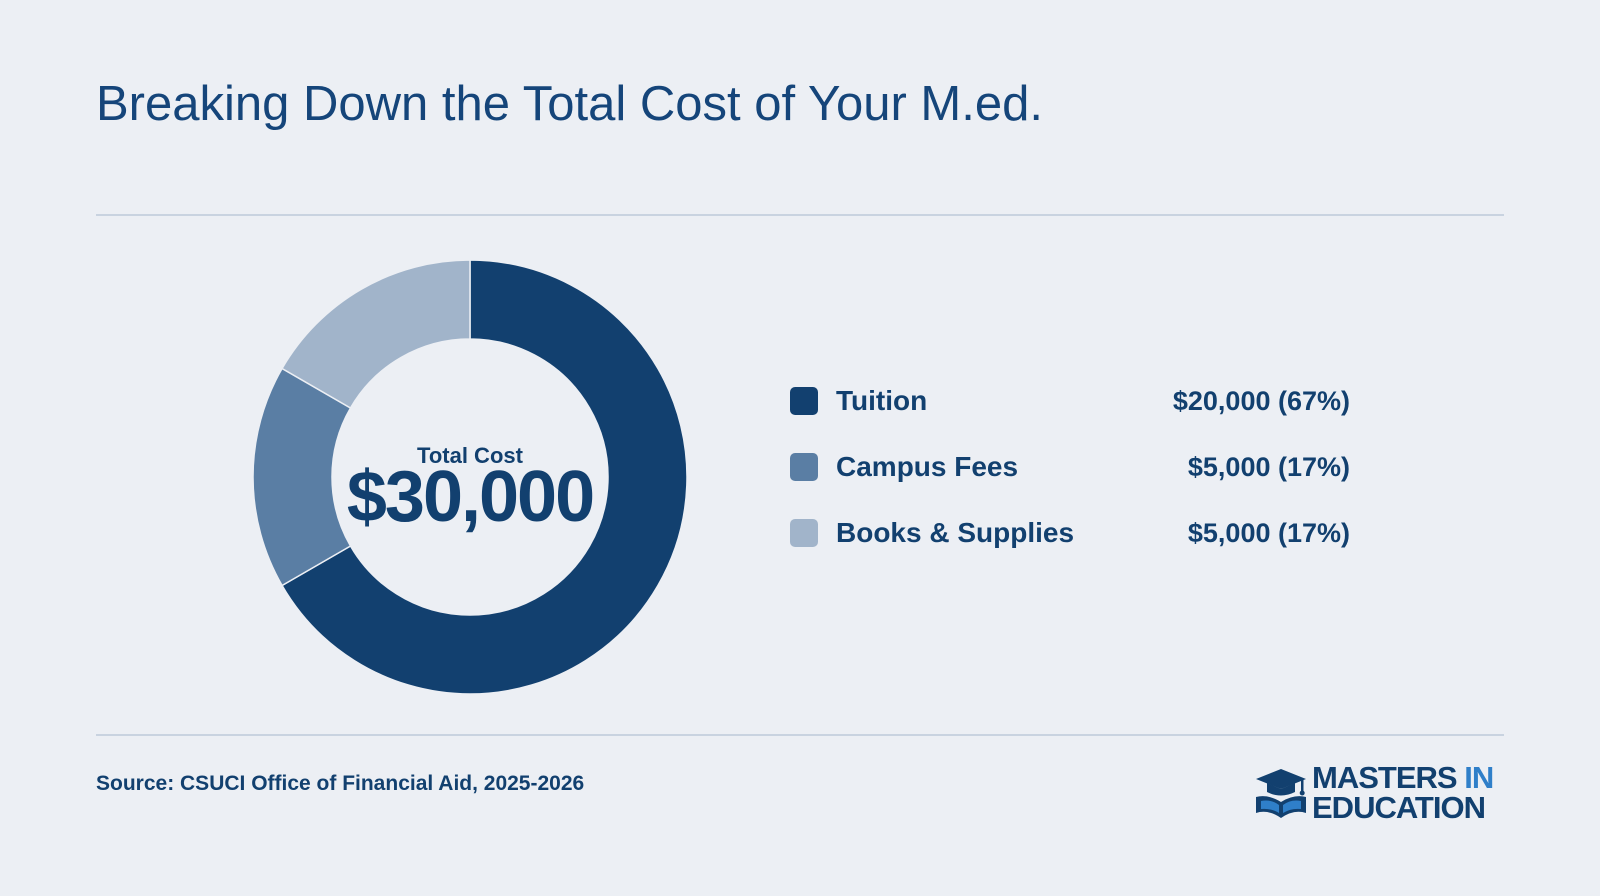 The width and height of the screenshot is (1600, 896). What do you see at coordinates (1399, 807) in the screenshot?
I see `logo-text-education: EDUCATION` at bounding box center [1399, 807].